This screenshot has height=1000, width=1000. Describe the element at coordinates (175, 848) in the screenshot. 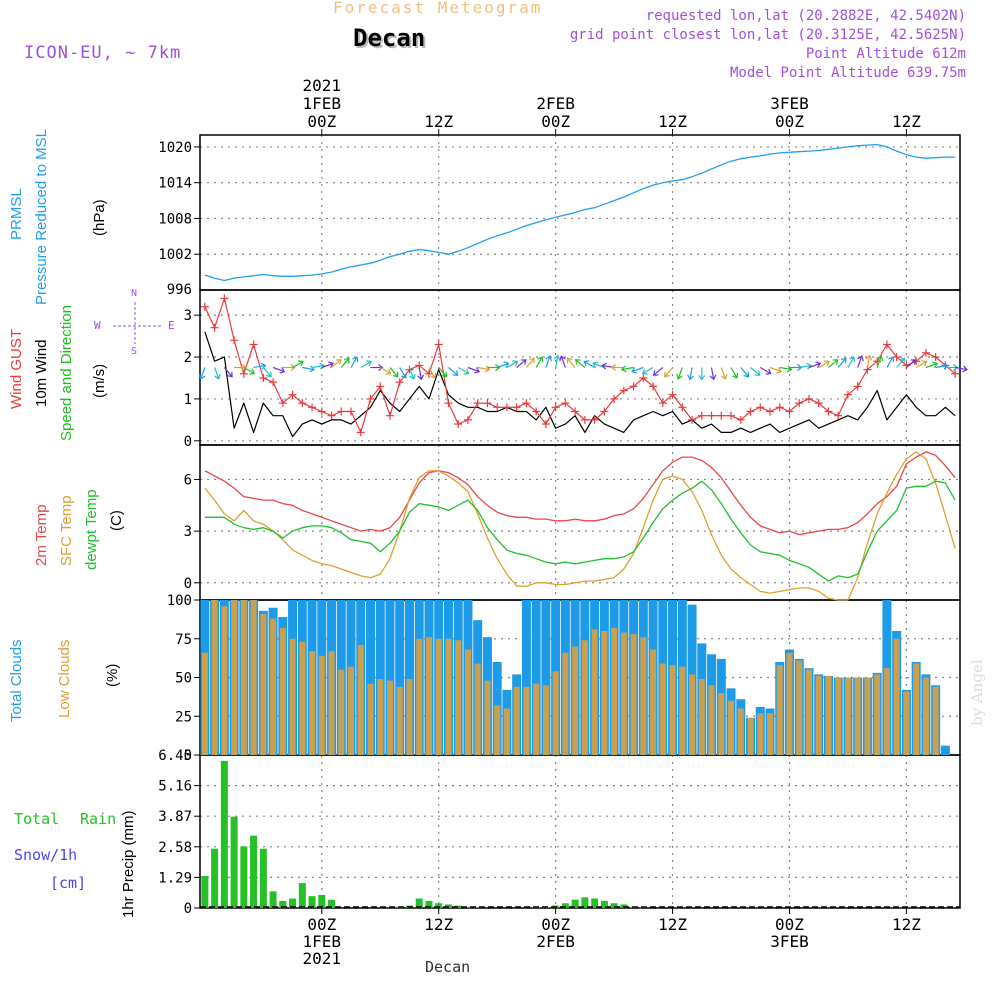

I see `ytick-label-precip: 2.58` at that location.